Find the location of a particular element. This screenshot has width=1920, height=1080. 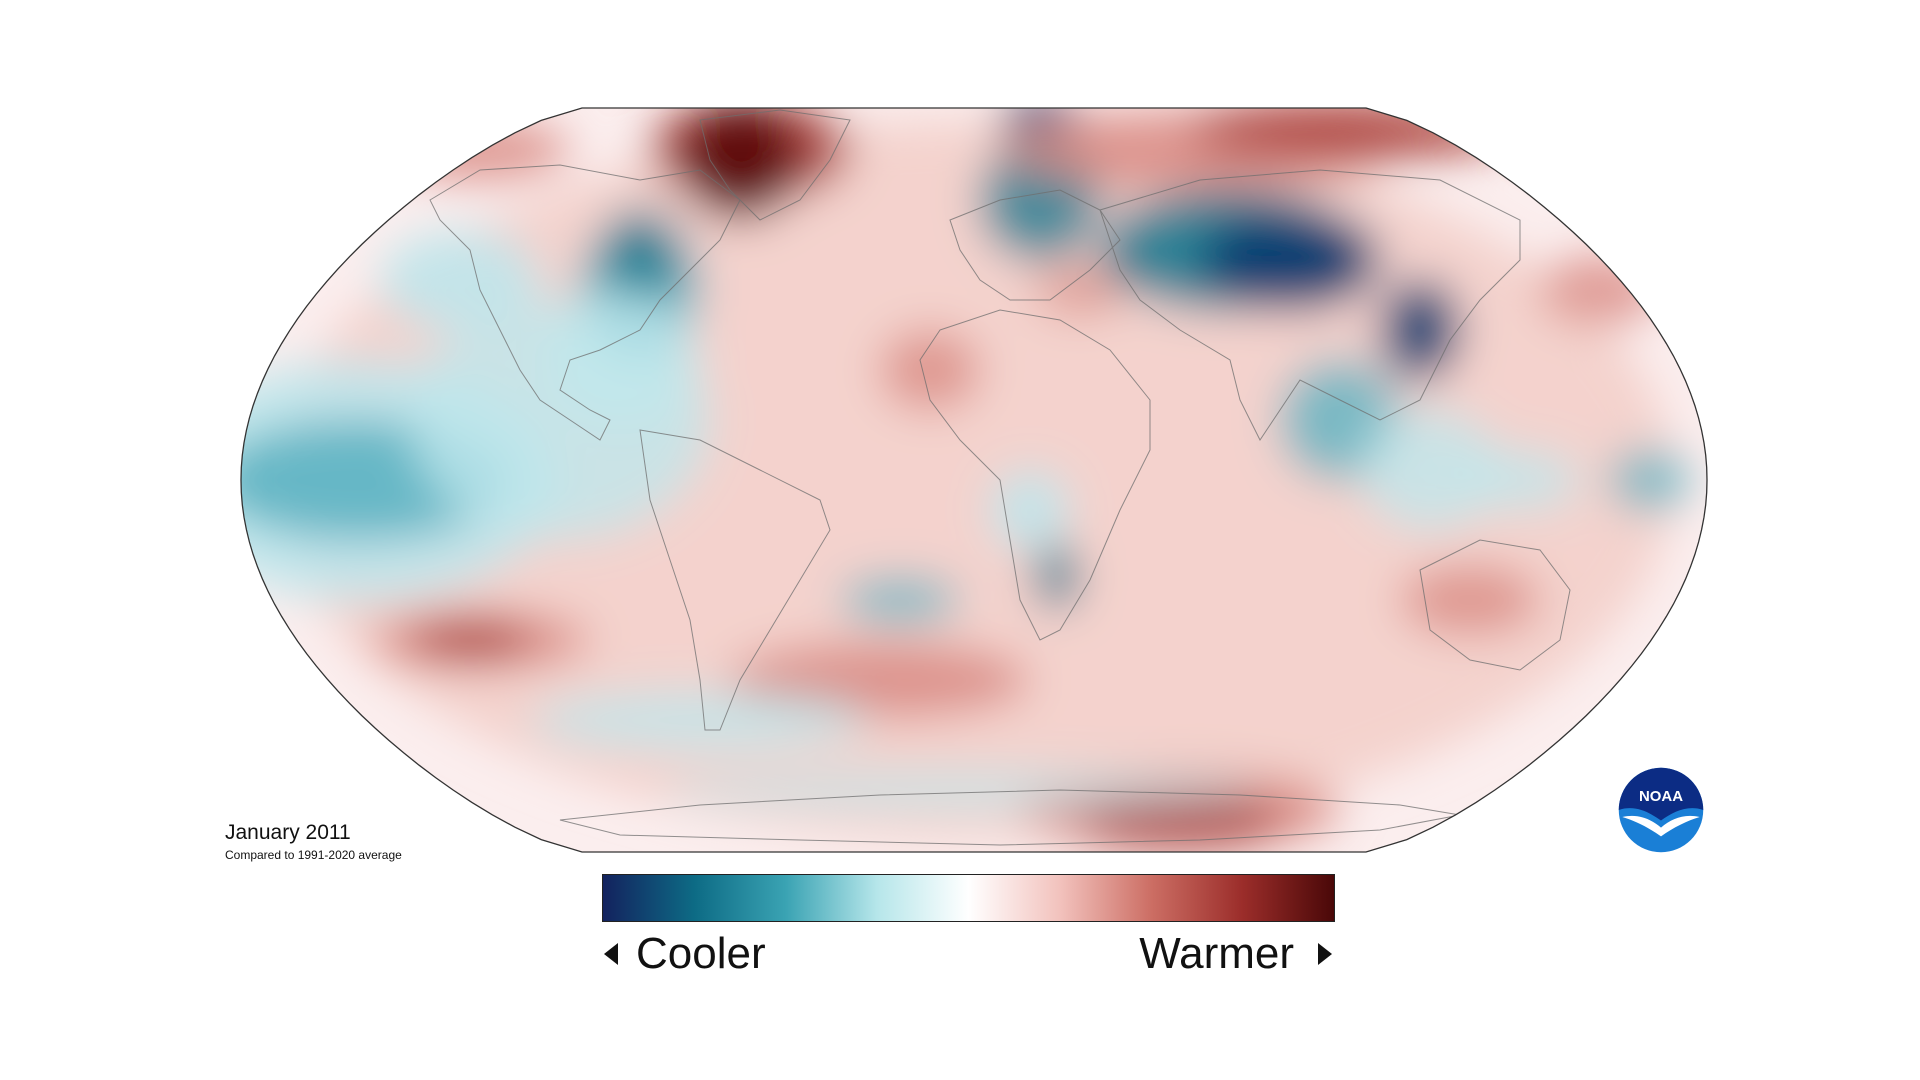

color-scale-bar is located at coordinates (968, 898).